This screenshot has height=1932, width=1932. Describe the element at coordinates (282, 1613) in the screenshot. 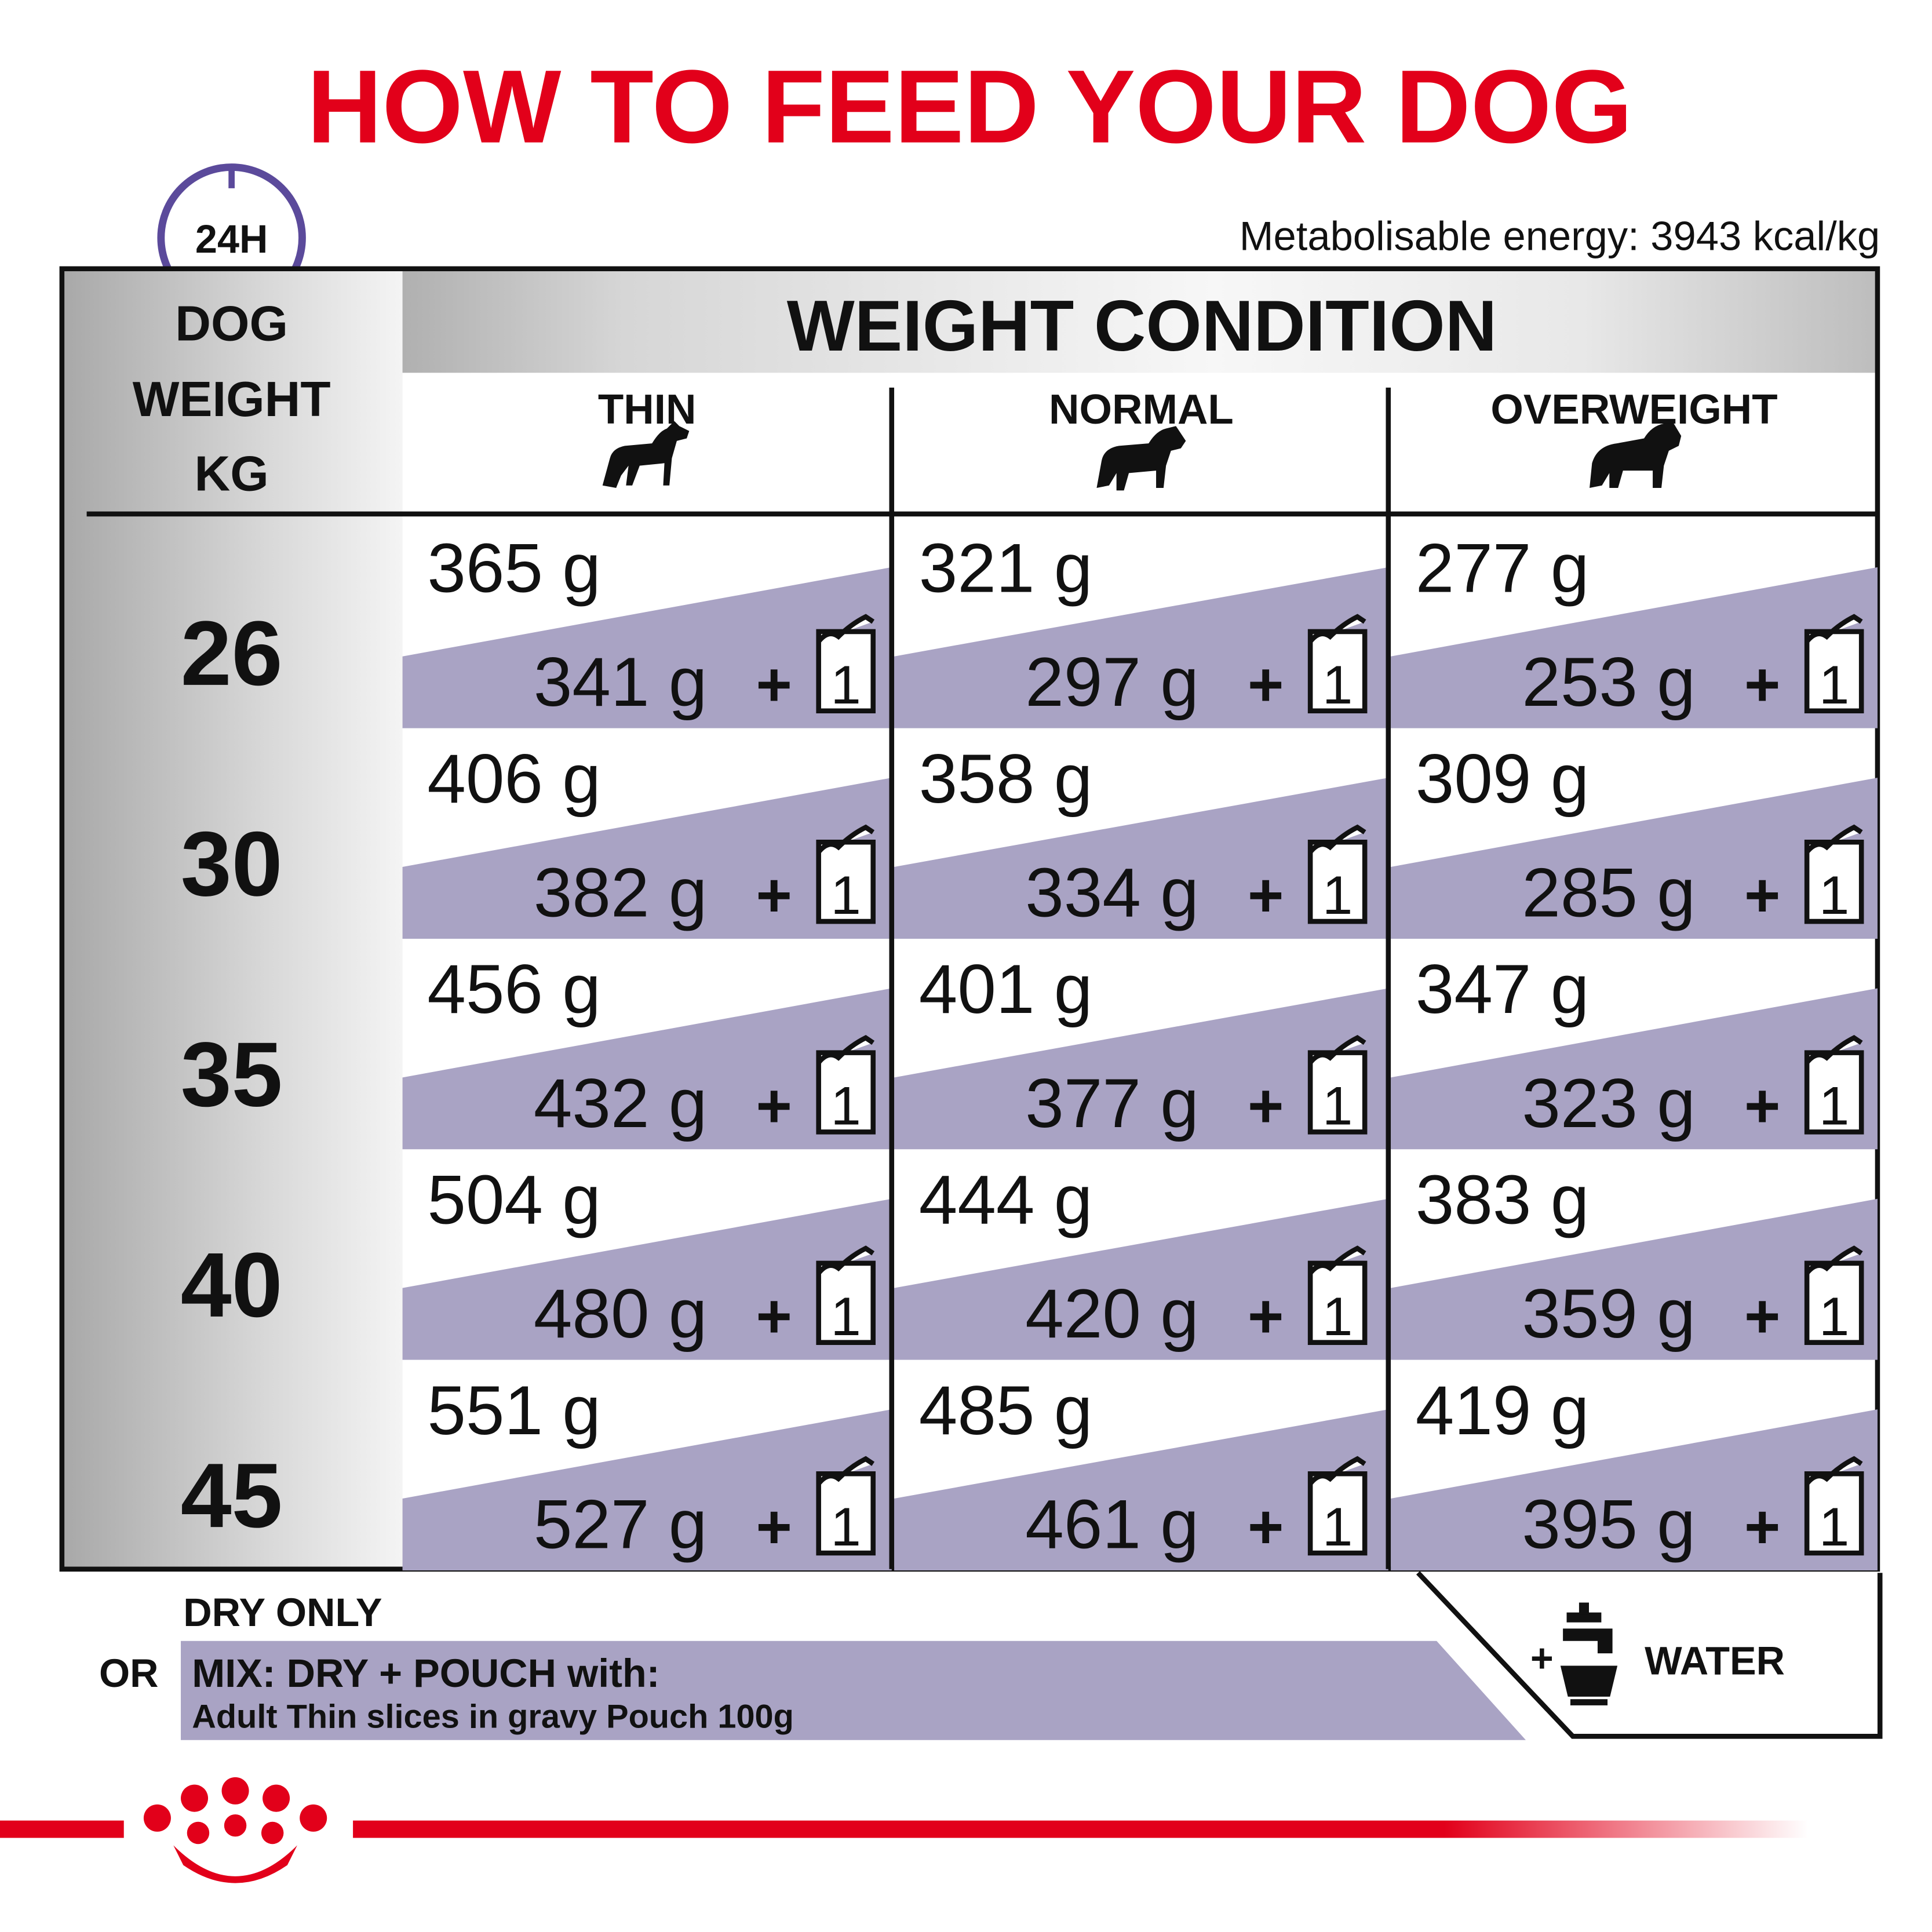

I see `legend-dry: DRY ONLY` at that location.